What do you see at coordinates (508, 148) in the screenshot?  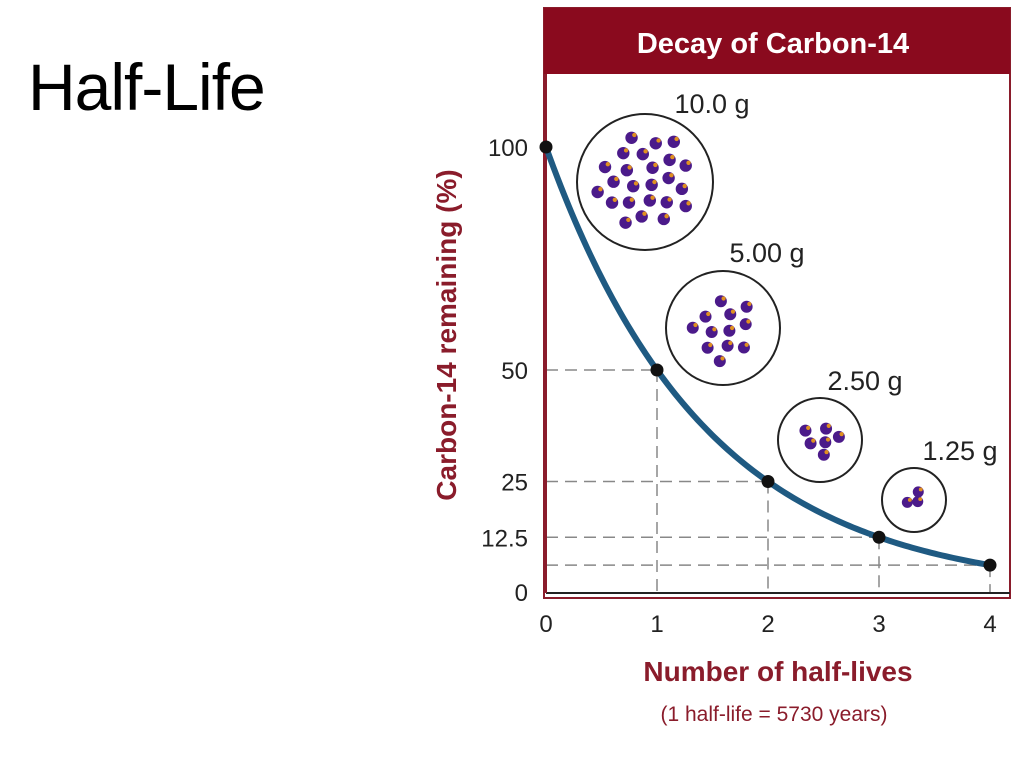 I see `y-tick-label: 100` at bounding box center [508, 148].